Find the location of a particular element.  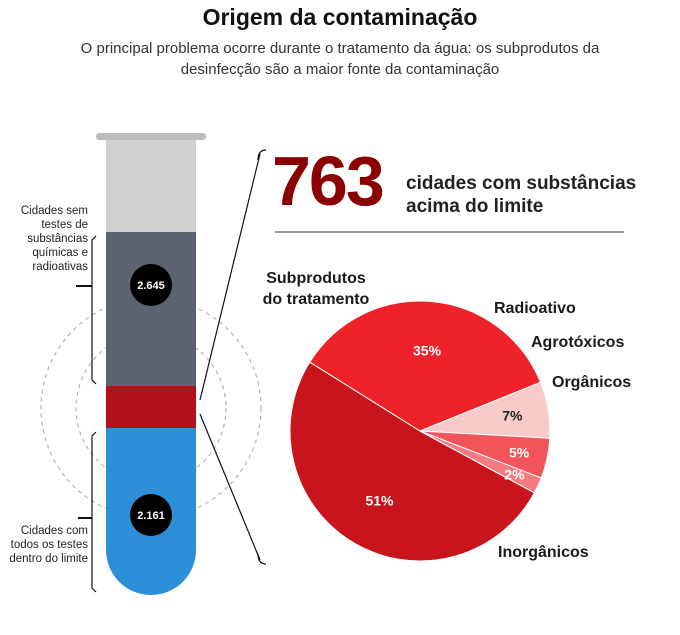

headline-text: cidades com substâncias acima do limite is located at coordinates (521, 195).